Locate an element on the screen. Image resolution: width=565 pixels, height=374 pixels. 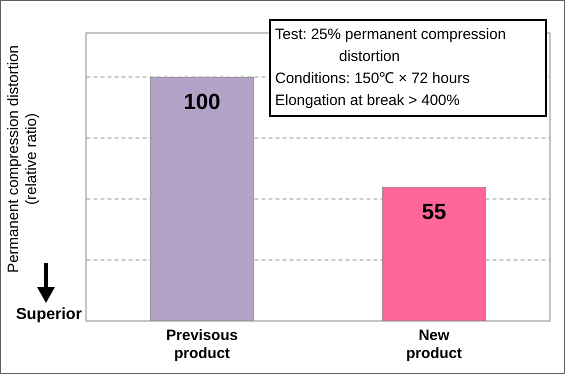
annotation: Elongation at break > 400% is located at coordinates (368, 101).